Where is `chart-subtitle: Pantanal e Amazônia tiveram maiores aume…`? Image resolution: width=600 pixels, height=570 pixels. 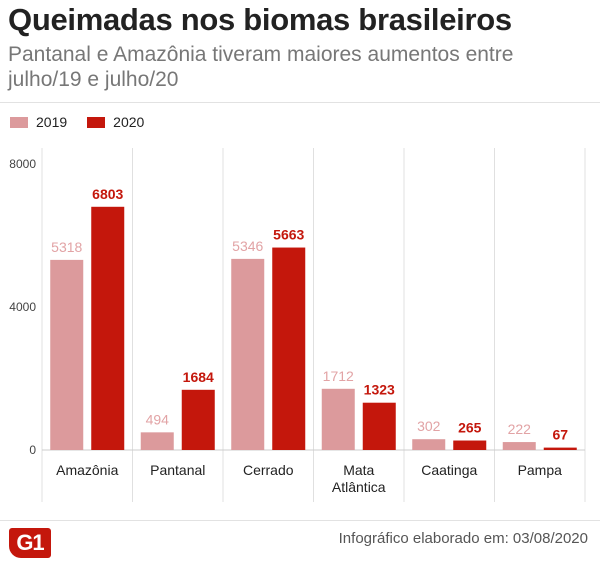
chart-subtitle: Pantanal e Amazônia tiveram maiores aume… is located at coordinates (261, 67).